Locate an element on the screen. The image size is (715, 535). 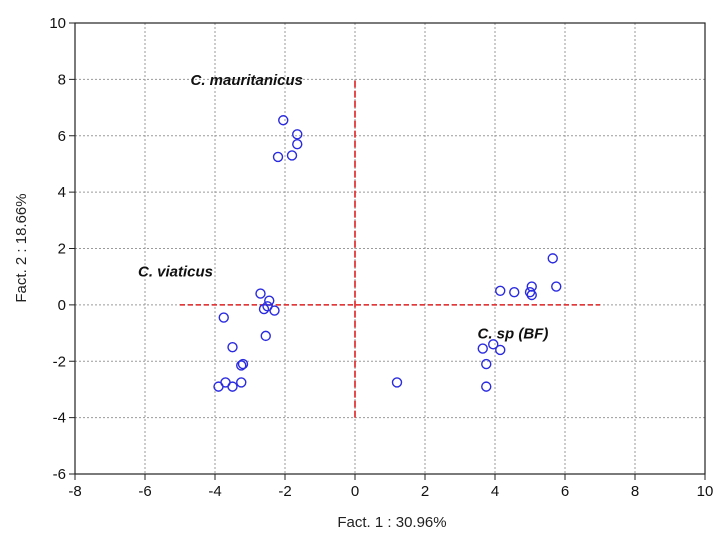
species-annotation: C. sp (BF) is located at coordinates (513, 334).